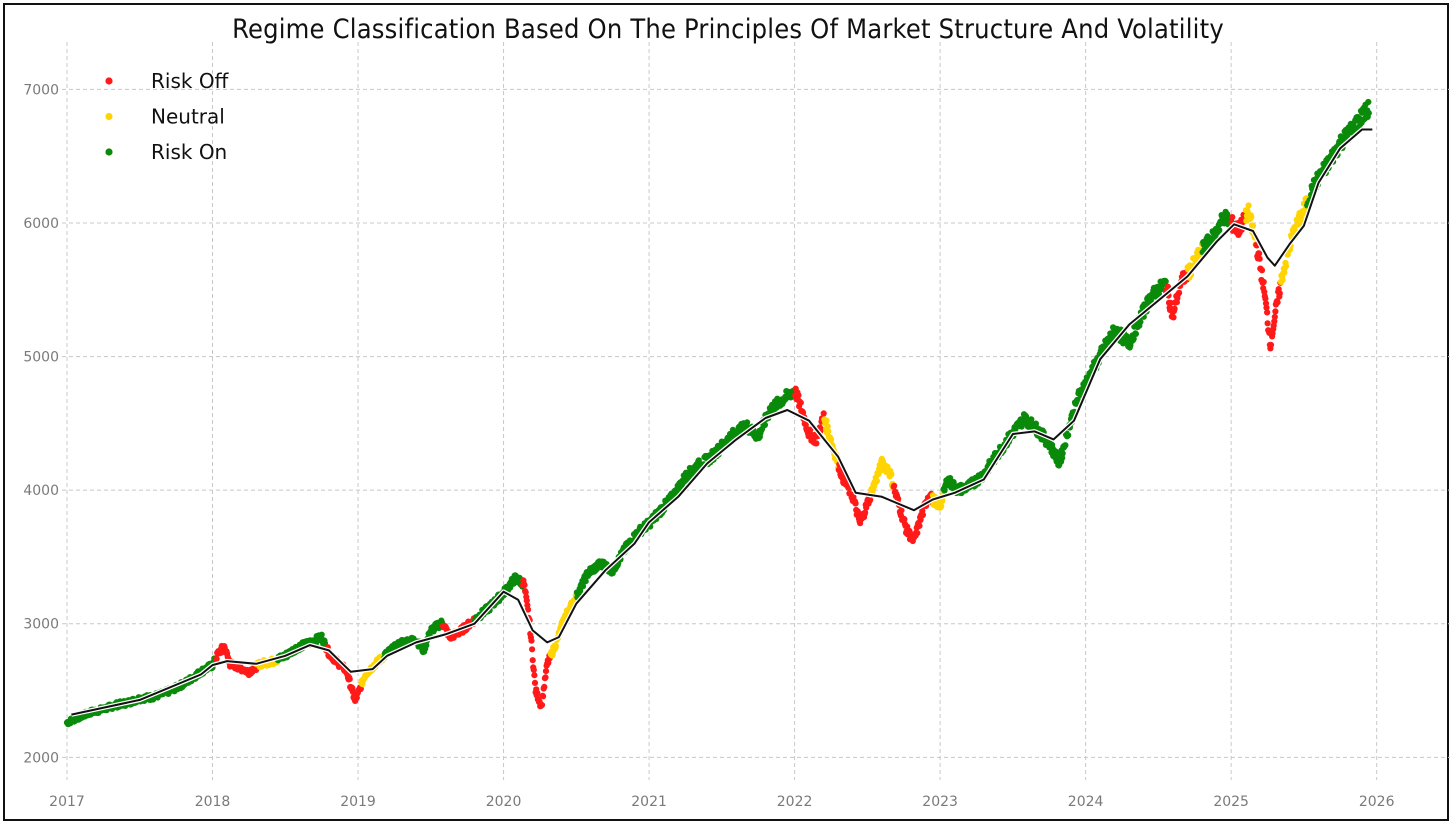  What do you see at coordinates (649, 802) in the screenshot?
I see `x-tick-label: 2021` at bounding box center [649, 802].